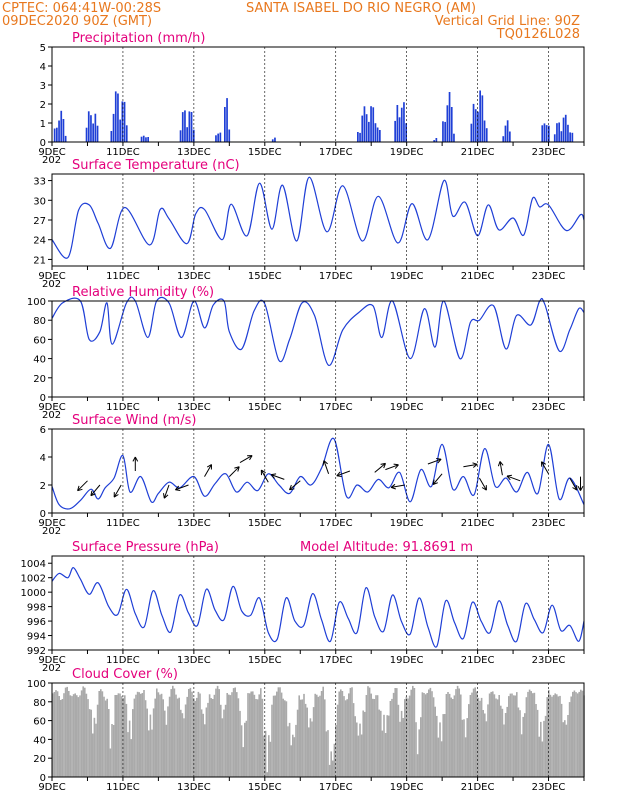 The image size is (618, 800). I want to click on rh-title: Relative Humidity (%), so click(143, 292).